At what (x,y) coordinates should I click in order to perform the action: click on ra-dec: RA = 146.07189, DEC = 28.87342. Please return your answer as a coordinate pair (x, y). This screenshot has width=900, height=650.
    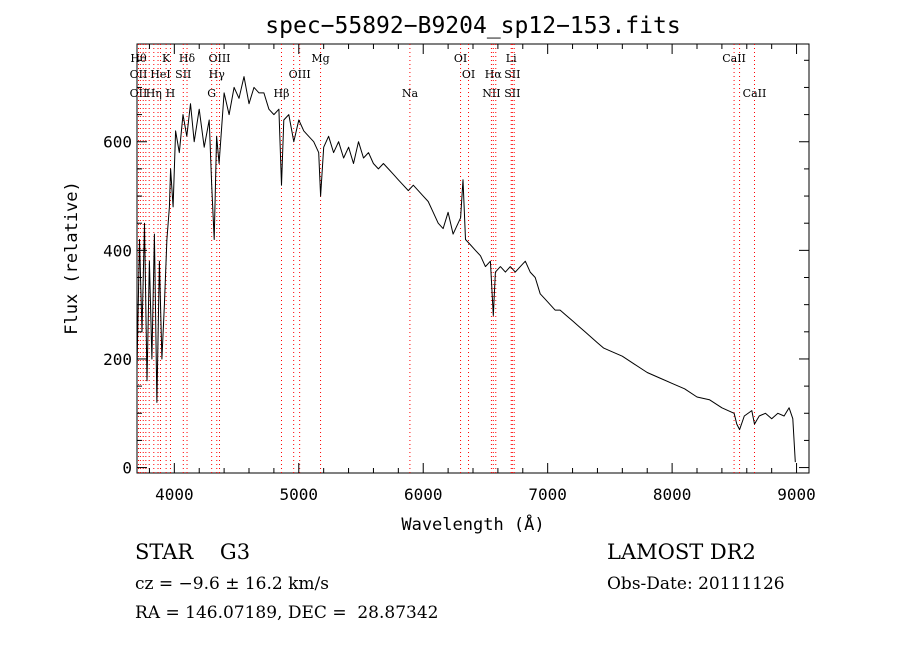
    Looking at the image, I should click on (287, 613).